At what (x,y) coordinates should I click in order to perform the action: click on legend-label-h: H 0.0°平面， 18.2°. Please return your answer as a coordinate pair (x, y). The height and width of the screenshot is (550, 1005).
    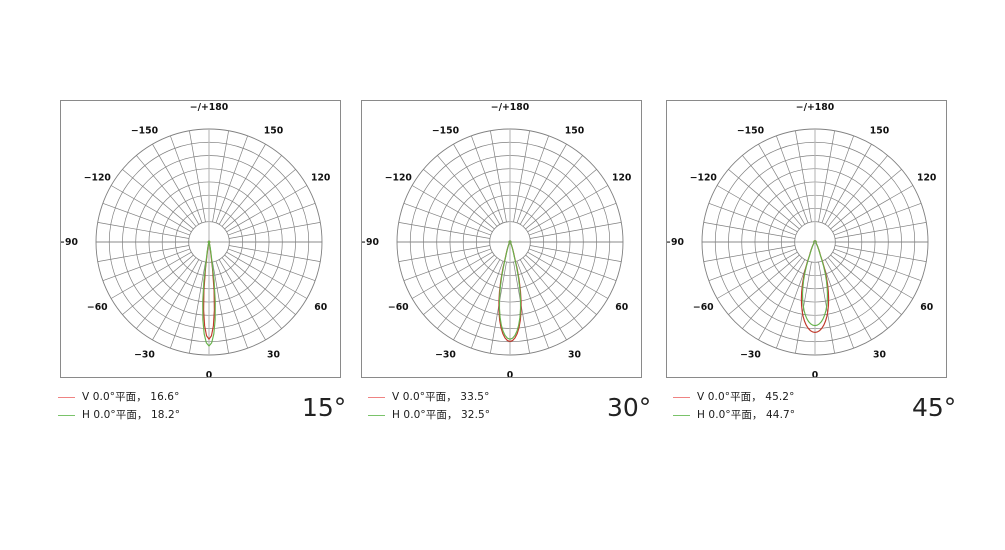
    Looking at the image, I should click on (131, 414).